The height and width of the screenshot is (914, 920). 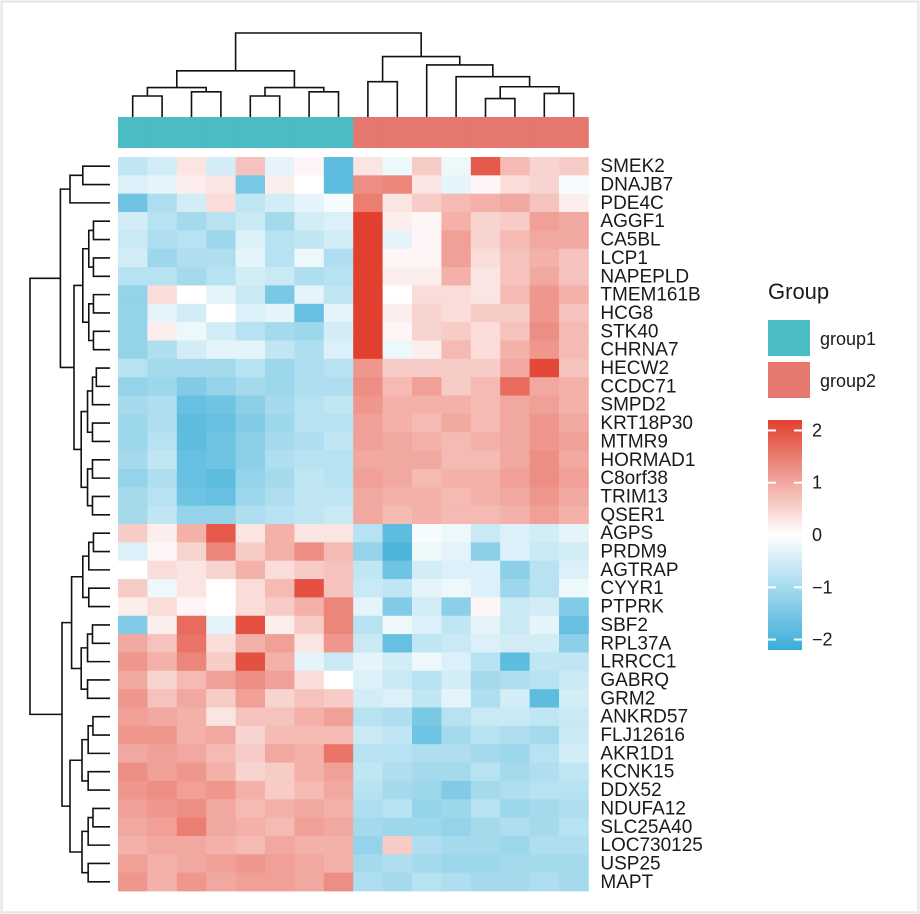 I want to click on row-label-HCG8: HCG8, so click(x=626, y=313).